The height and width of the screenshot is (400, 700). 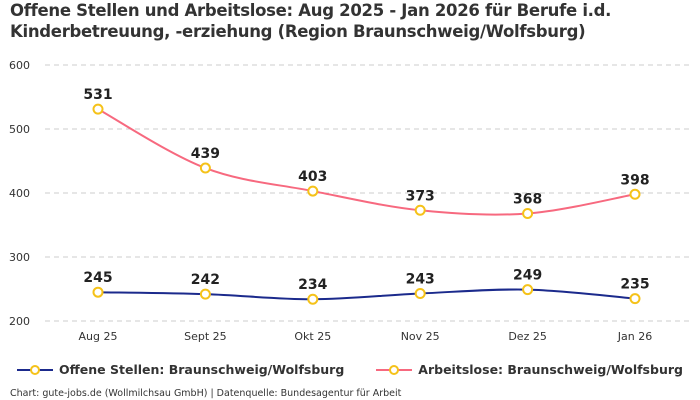 I want to click on legend-label: Offene Stellen: Braunschweig/Wolfsburg, so click(x=202, y=369).